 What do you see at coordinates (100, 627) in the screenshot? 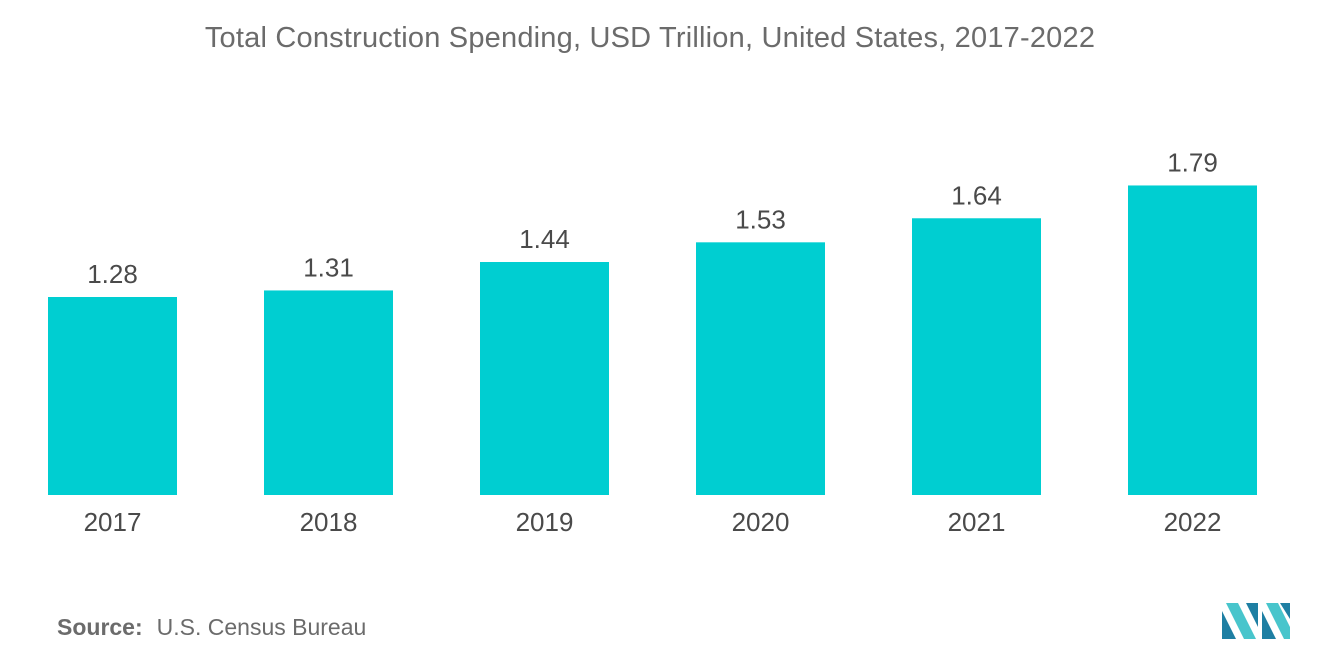
I see `source-label: Source:` at bounding box center [100, 627].